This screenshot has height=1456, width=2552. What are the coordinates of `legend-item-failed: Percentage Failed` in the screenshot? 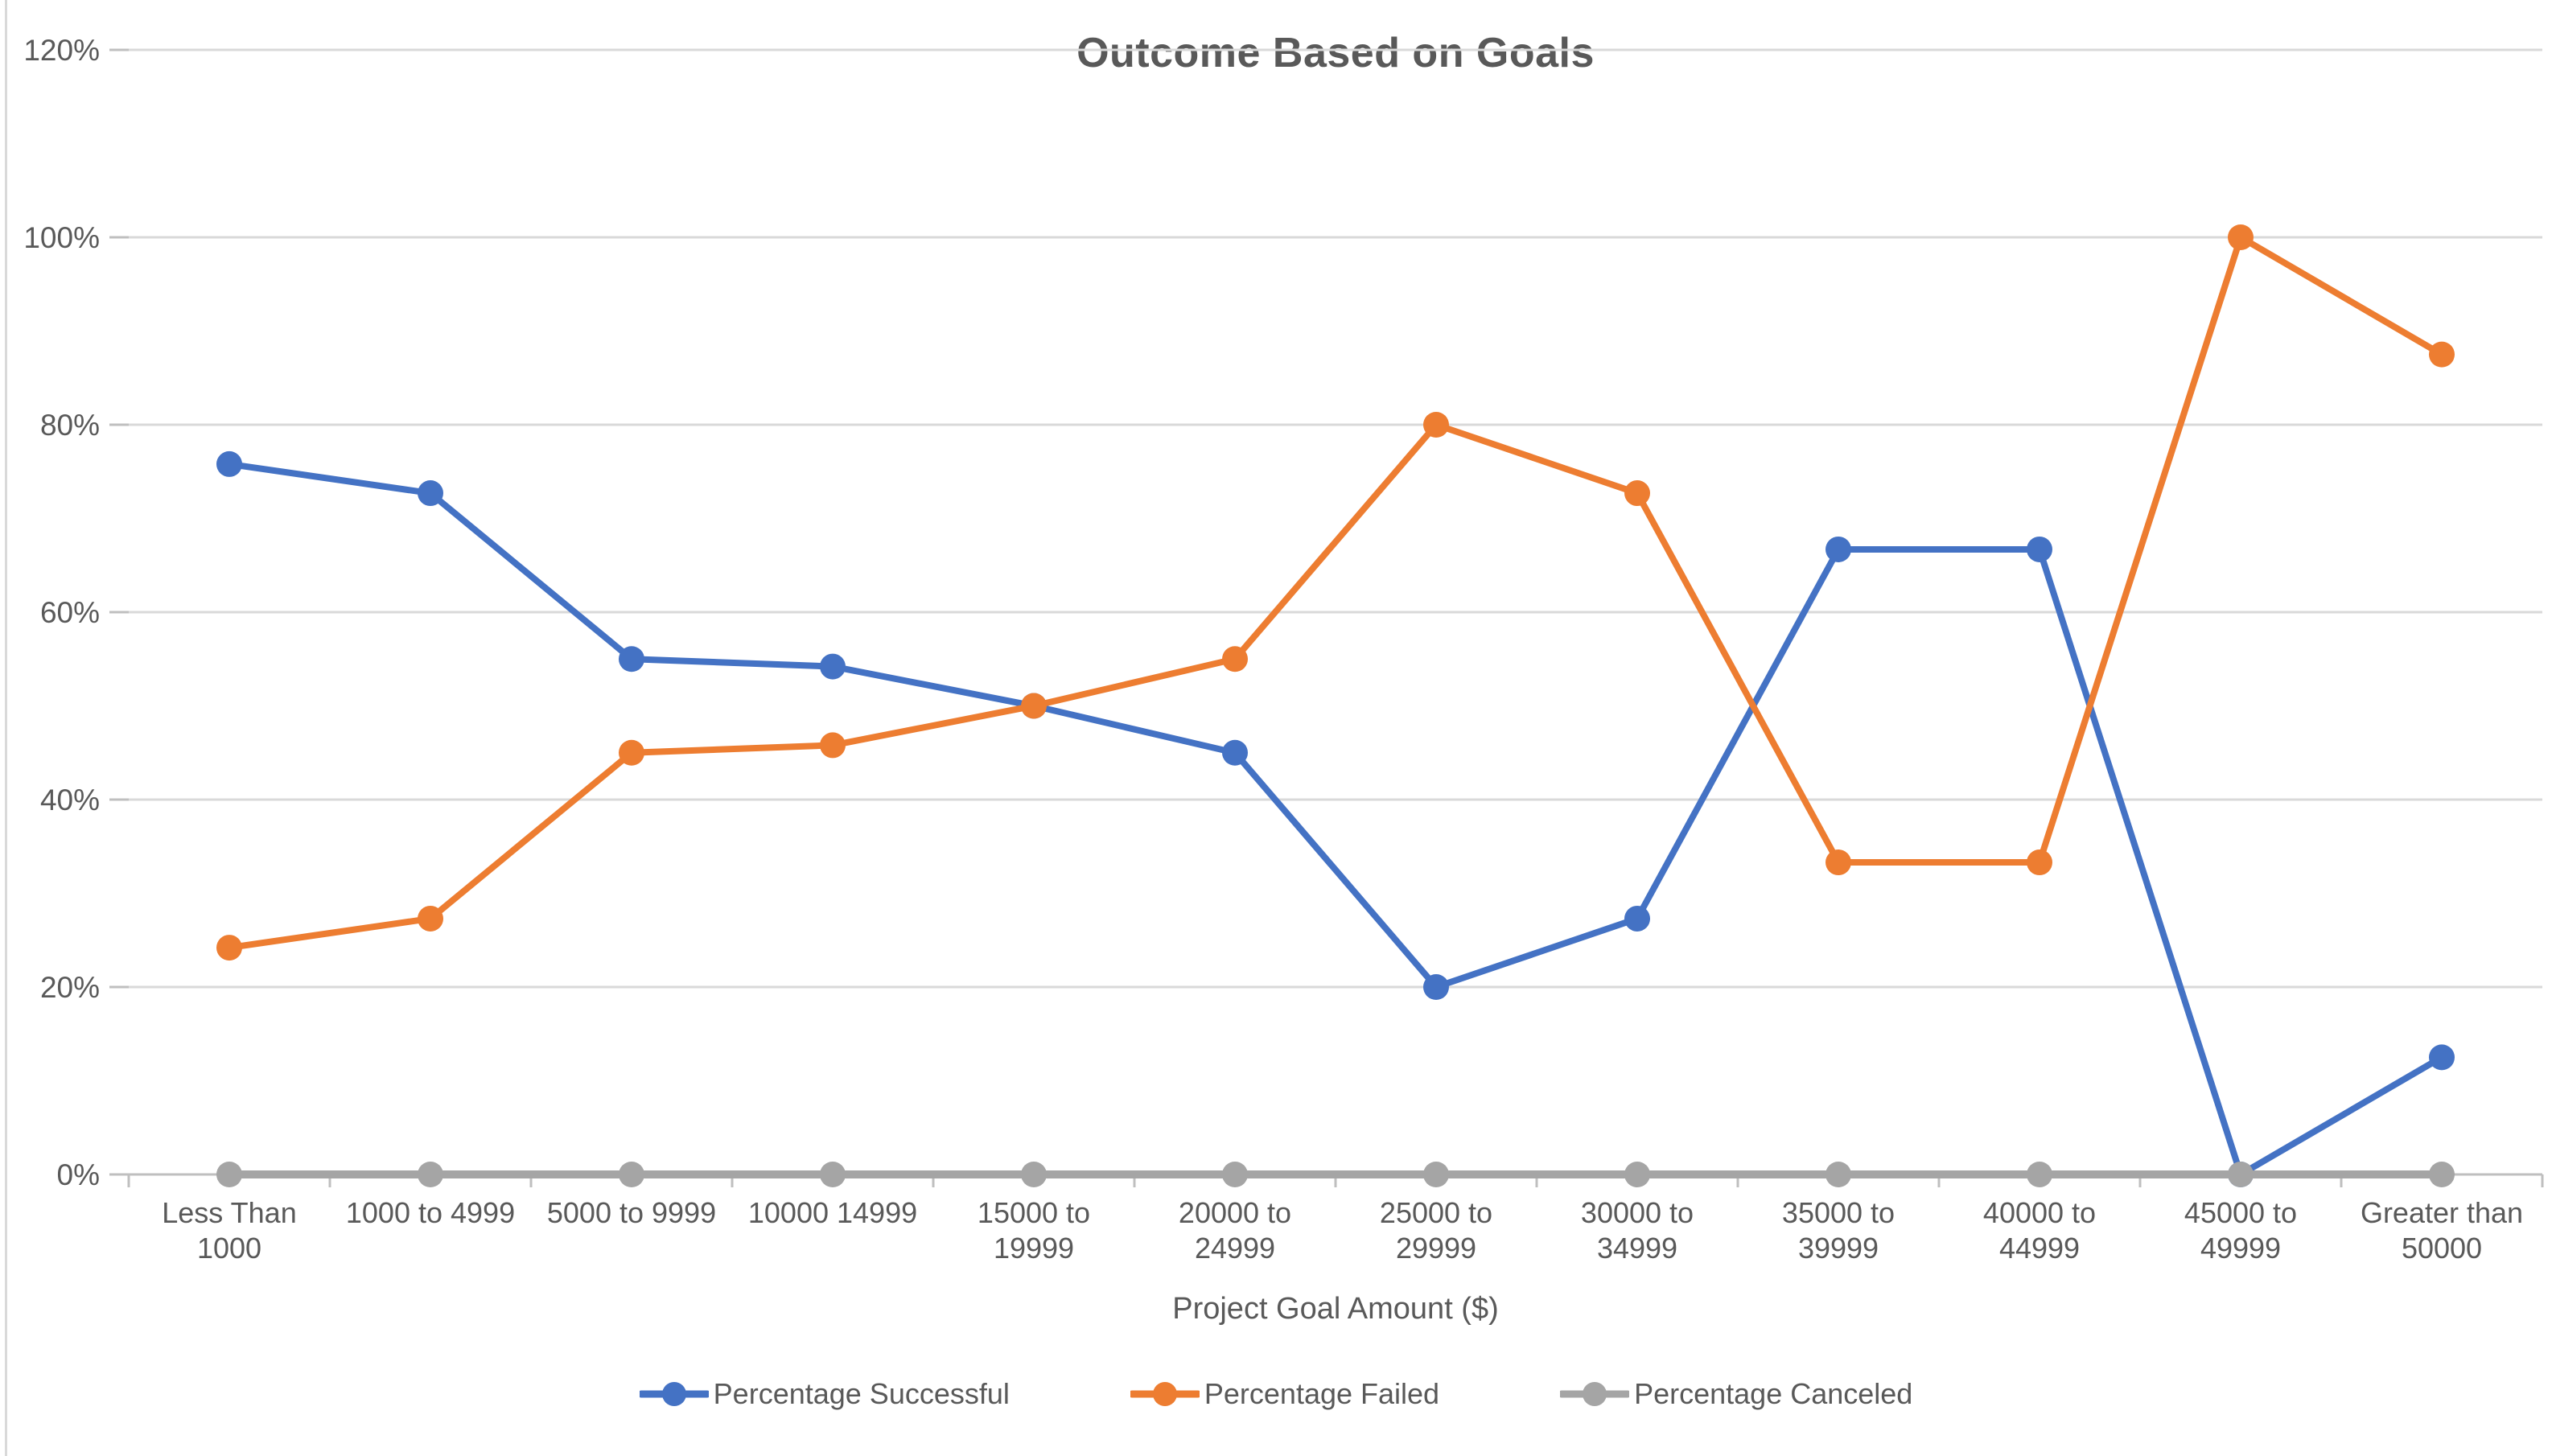 It's located at (1285, 1394).